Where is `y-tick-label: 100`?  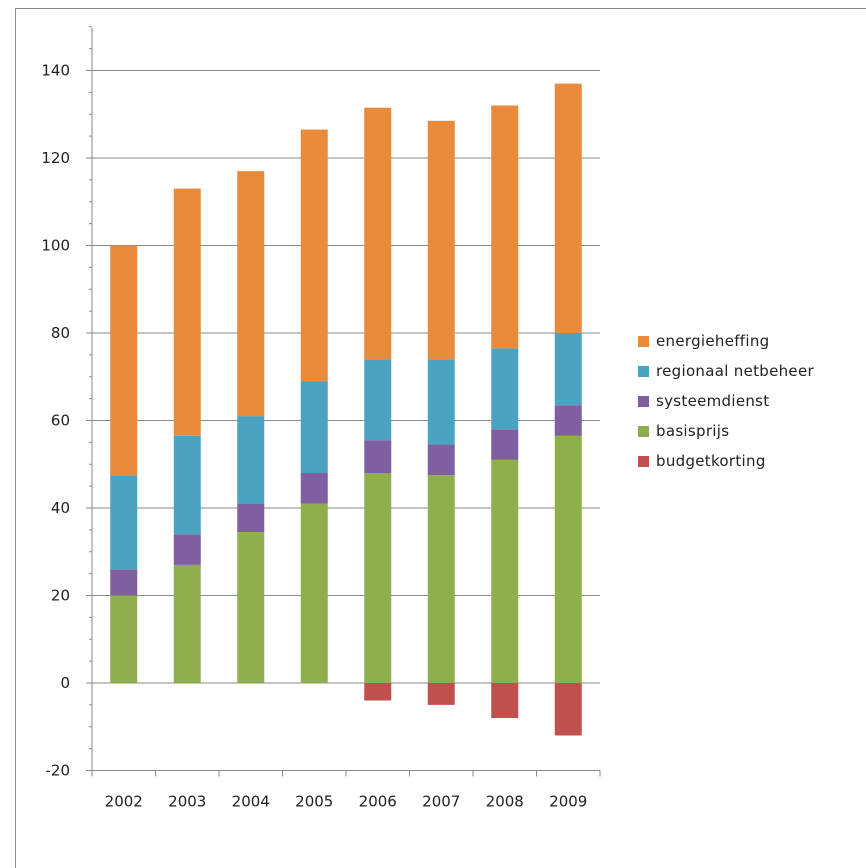 y-tick-label: 100 is located at coordinates (55, 246).